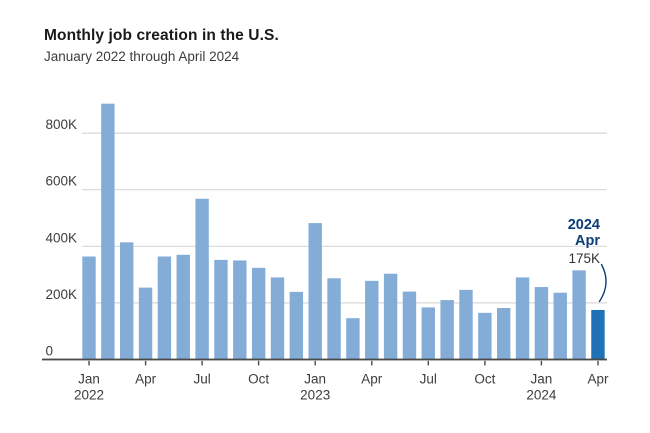 The image size is (650, 433). Describe the element at coordinates (587, 240) in the screenshot. I see `annotation-month: Apr` at that location.